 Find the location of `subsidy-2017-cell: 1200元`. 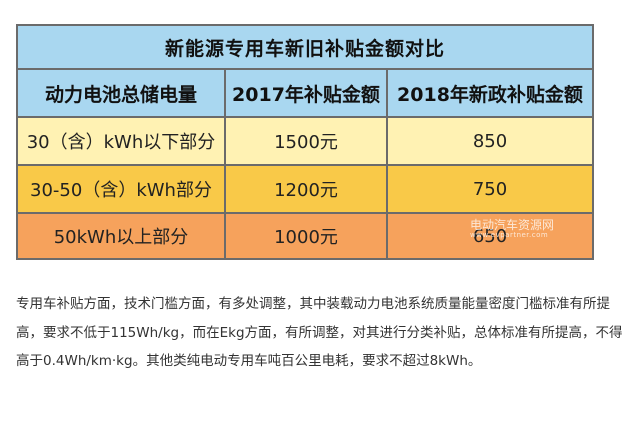

subsidy-2017-cell: 1200元 is located at coordinates (307, 189).